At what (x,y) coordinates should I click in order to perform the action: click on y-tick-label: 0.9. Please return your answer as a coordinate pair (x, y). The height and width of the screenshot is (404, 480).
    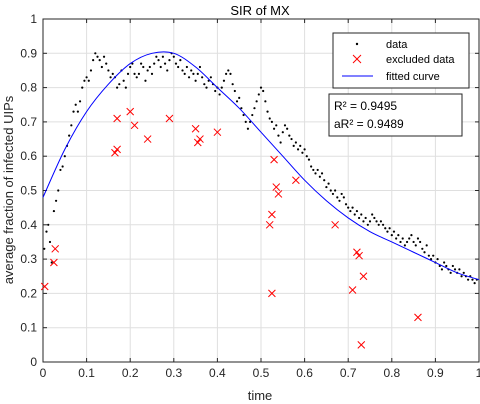
    Looking at the image, I should click on (28, 53).